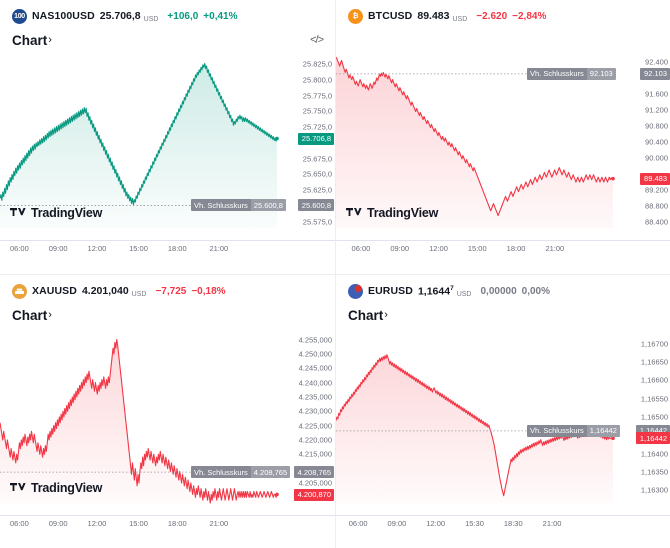  Describe the element at coordinates (317, 80) in the screenshot. I see `price-axis-label: 25.800,0` at that location.